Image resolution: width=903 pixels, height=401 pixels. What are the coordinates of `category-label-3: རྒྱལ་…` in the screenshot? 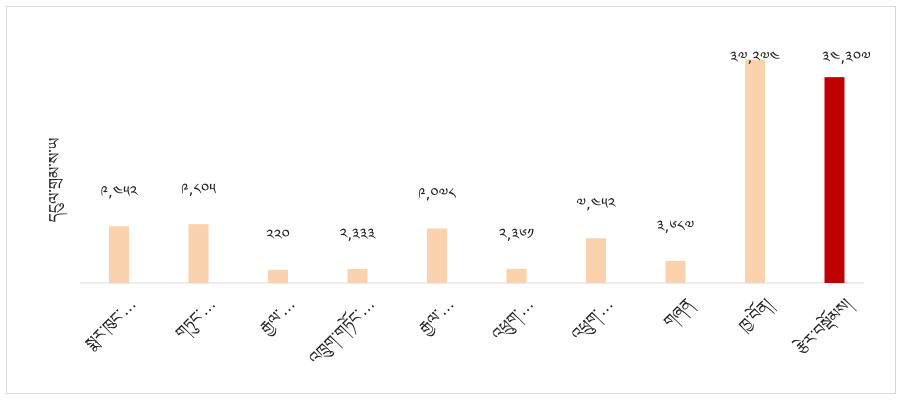 It's located at (278, 316).